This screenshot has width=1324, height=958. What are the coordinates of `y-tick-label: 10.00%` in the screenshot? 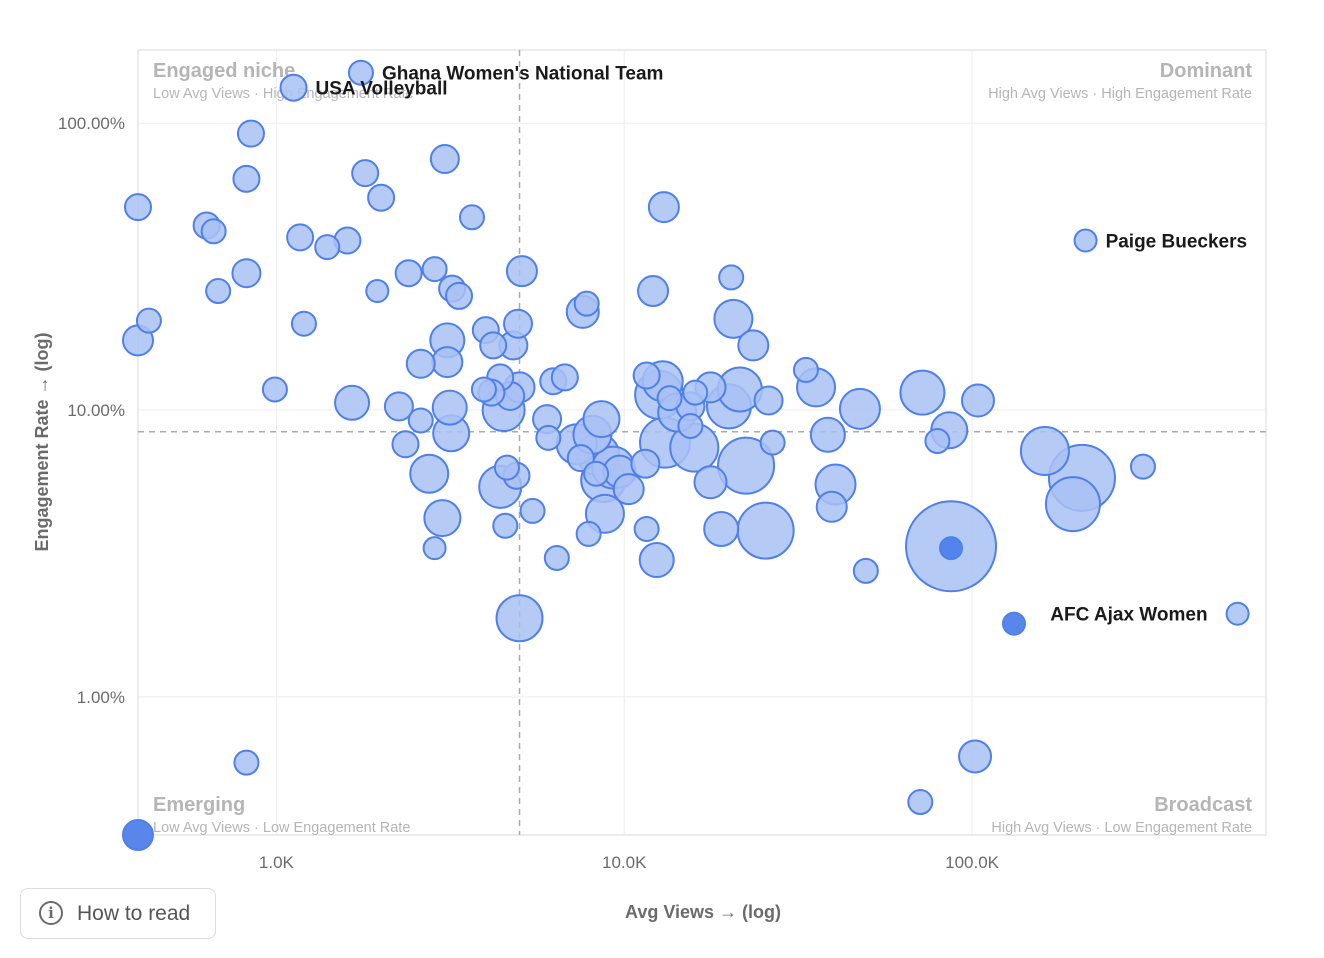 It's located at (96, 410).